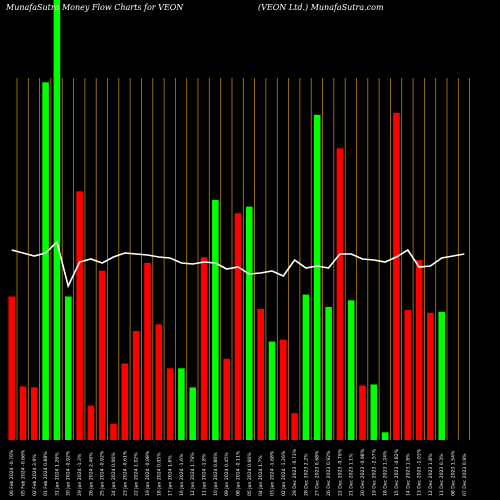 The height and width of the screenshot is (500, 500). I want to click on x-tick-label: 16 Jan 2024 -1.6%, so click(182, 474).